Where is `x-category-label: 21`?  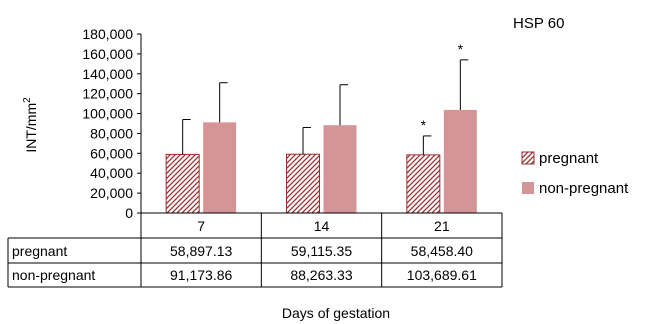
x-category-label: 21 is located at coordinates (442, 226).